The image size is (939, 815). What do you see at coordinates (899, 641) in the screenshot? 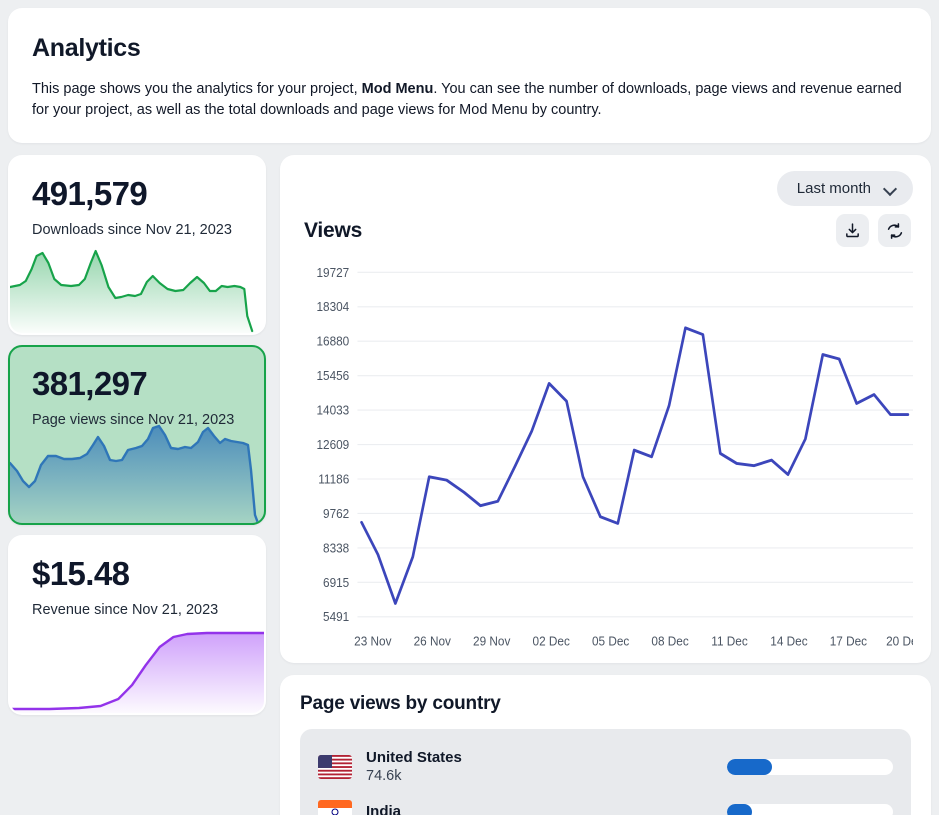
I see `svg-text: 20 Dec` at bounding box center [899, 641].